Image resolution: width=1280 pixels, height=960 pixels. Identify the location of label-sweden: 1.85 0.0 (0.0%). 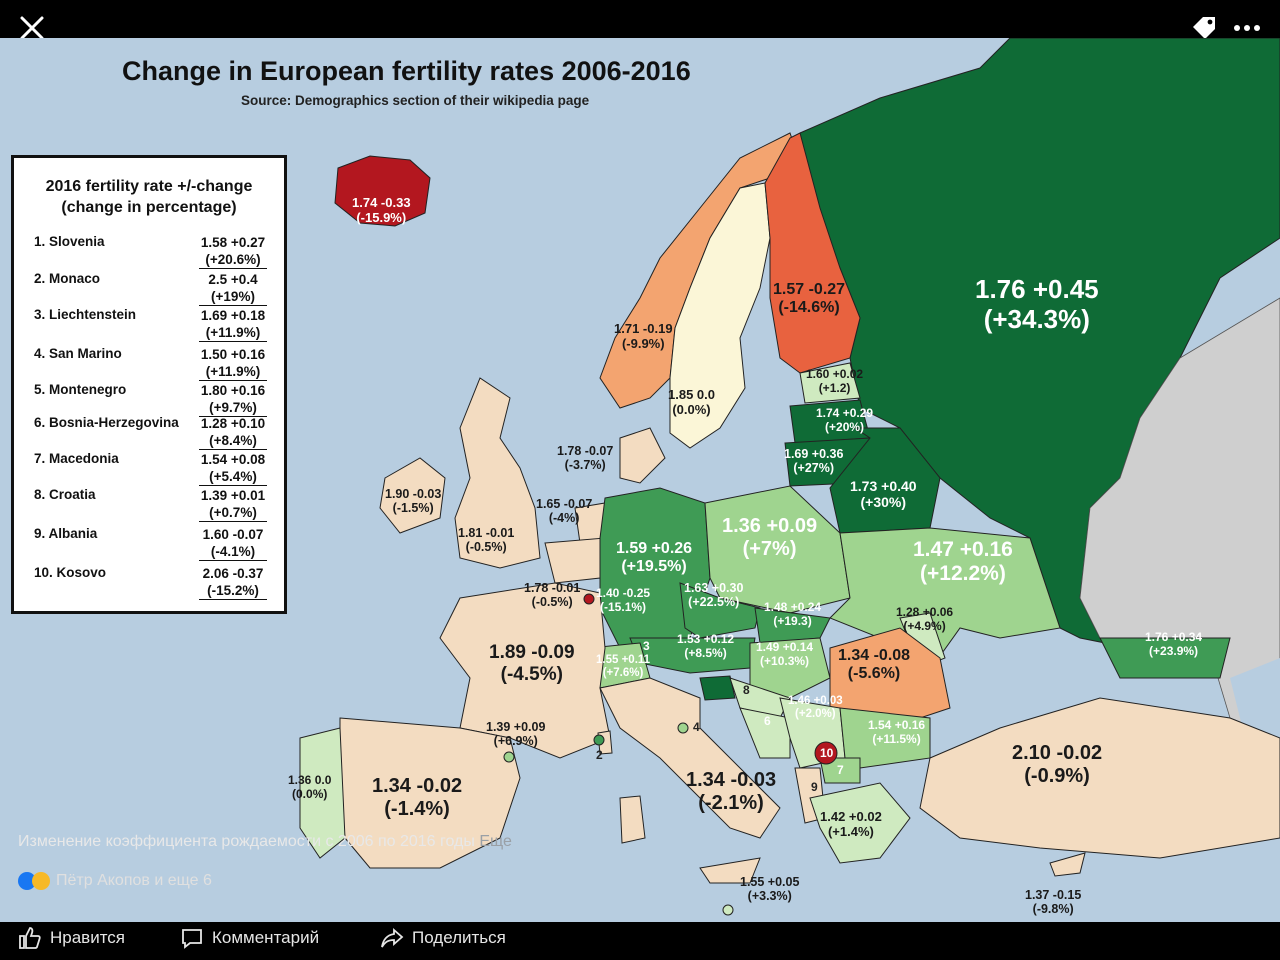
(691, 402).